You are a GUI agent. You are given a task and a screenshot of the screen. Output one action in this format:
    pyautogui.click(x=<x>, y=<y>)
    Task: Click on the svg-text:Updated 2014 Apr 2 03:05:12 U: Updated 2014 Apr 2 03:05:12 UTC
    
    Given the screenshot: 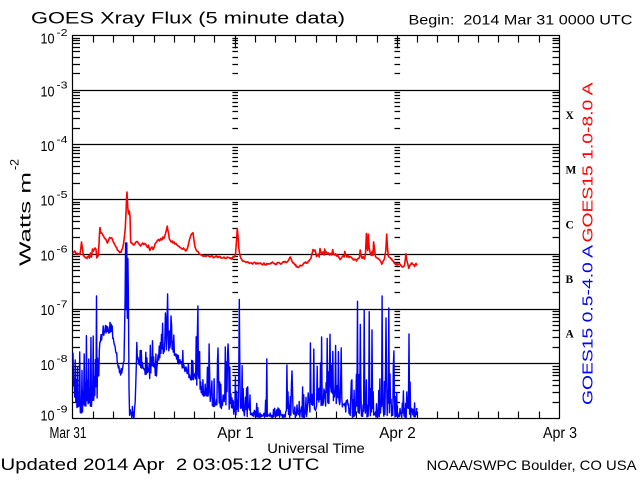 What is the action you would take?
    pyautogui.click(x=160, y=465)
    